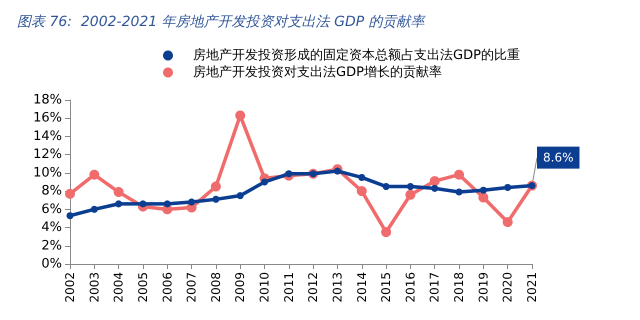  What do you see at coordinates (47, 100) in the screenshot?
I see `y-tick-label: 18%` at bounding box center [47, 100].